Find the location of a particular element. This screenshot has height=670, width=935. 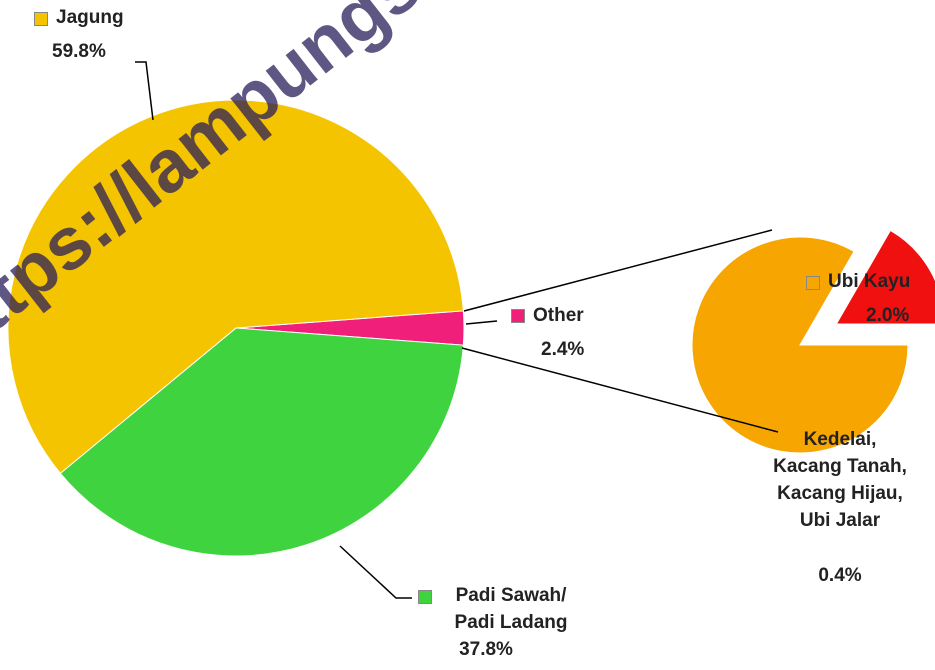

value-label: 59.8% is located at coordinates (79, 51).